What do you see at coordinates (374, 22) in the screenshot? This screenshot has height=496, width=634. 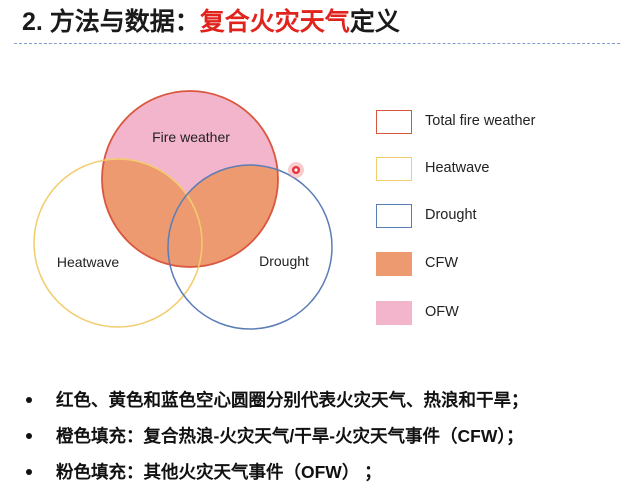 I see `title-suffix: 定义` at bounding box center [374, 22].